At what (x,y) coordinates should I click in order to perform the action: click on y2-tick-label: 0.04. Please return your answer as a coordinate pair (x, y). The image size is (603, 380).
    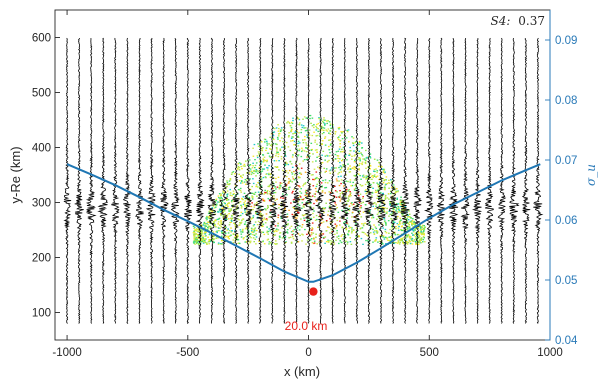
    Looking at the image, I should click on (566, 341).